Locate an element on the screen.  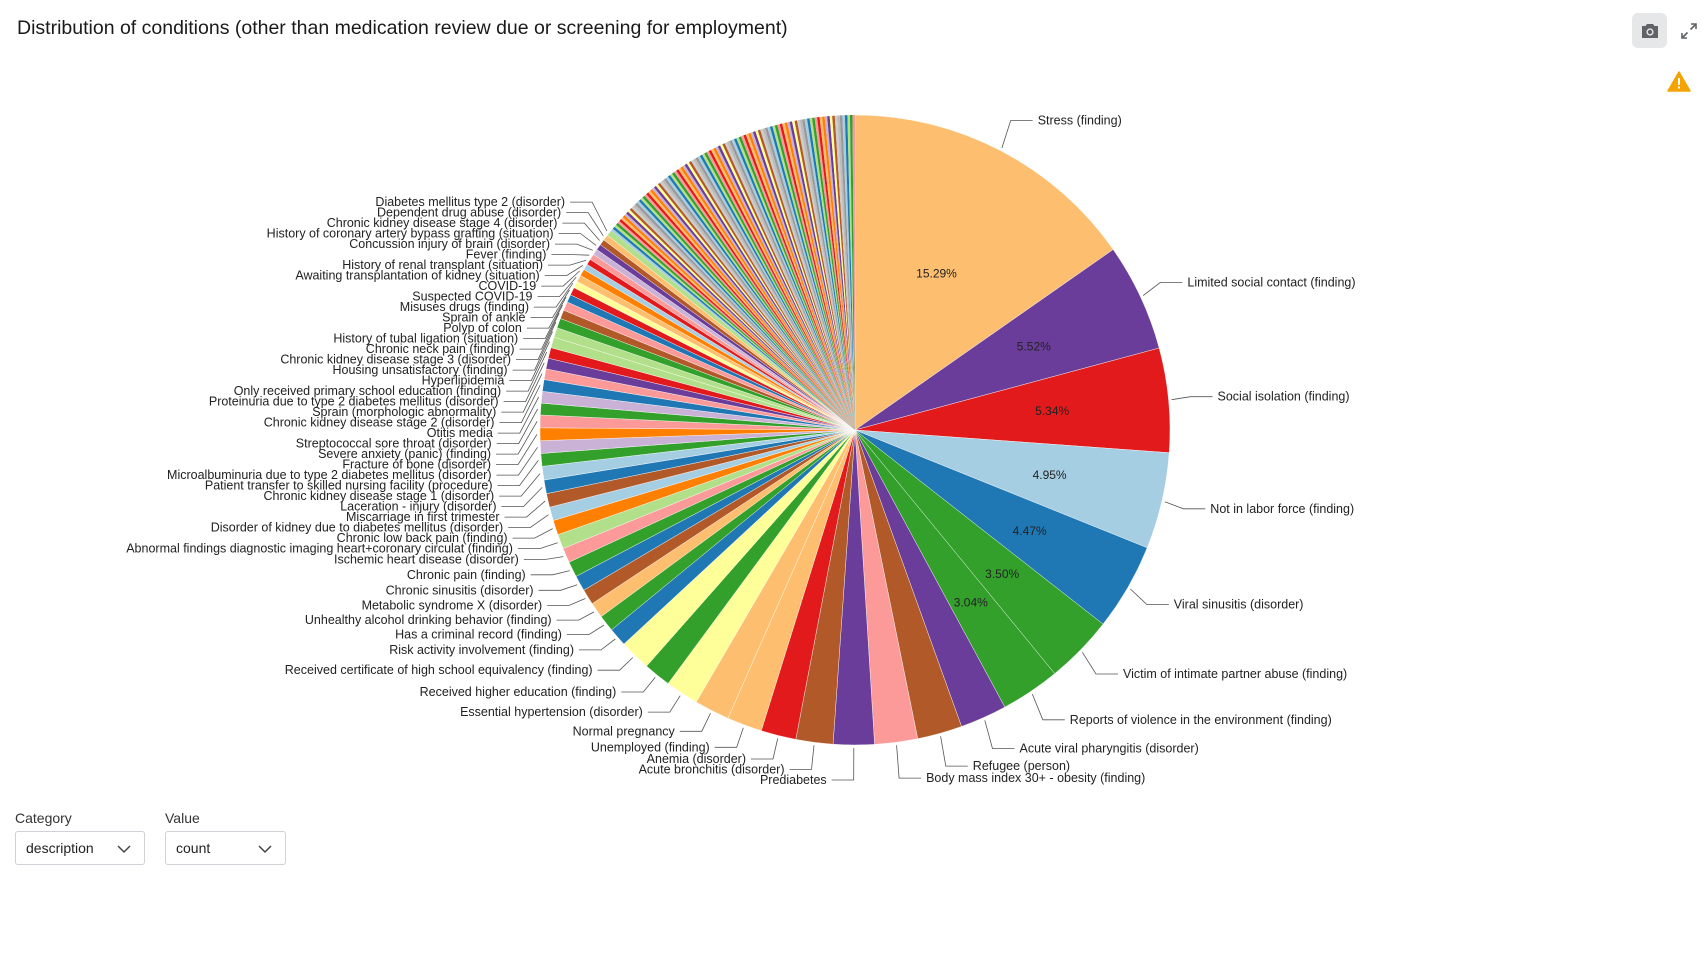
category-select: description is located at coordinates (80, 848).